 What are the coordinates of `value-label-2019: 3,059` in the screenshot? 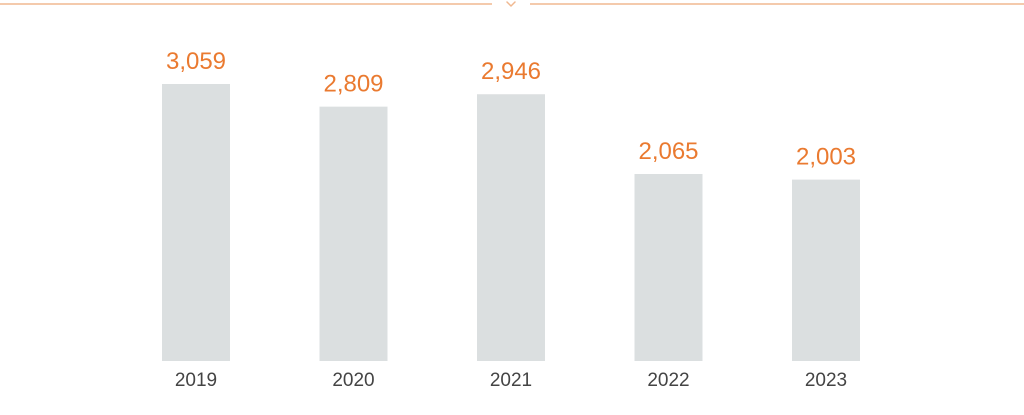 It's located at (196, 61).